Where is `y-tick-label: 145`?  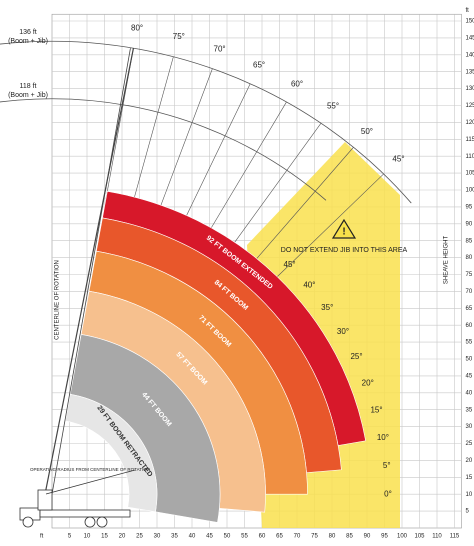
y-tick-label: 145 is located at coordinates (470, 38).